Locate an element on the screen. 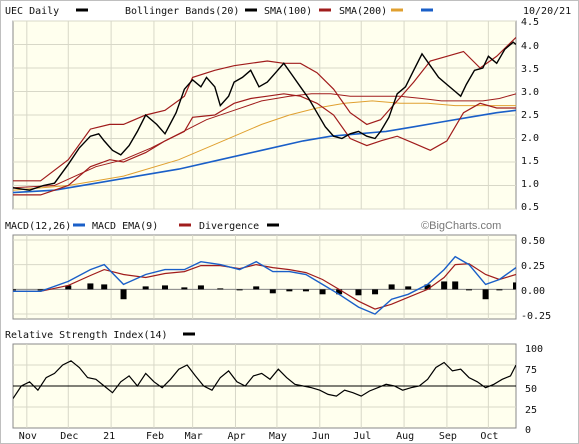  price-tick-label-2: 3.5 is located at coordinates (530, 69).